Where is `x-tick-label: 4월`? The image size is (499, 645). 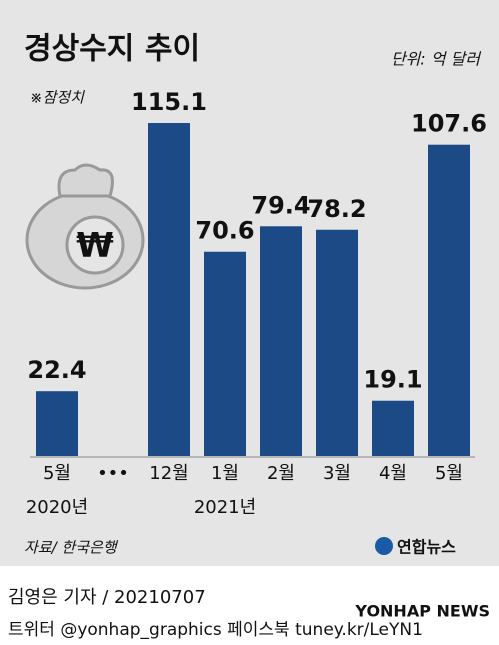 x-tick-label: 4월 is located at coordinates (393, 473).